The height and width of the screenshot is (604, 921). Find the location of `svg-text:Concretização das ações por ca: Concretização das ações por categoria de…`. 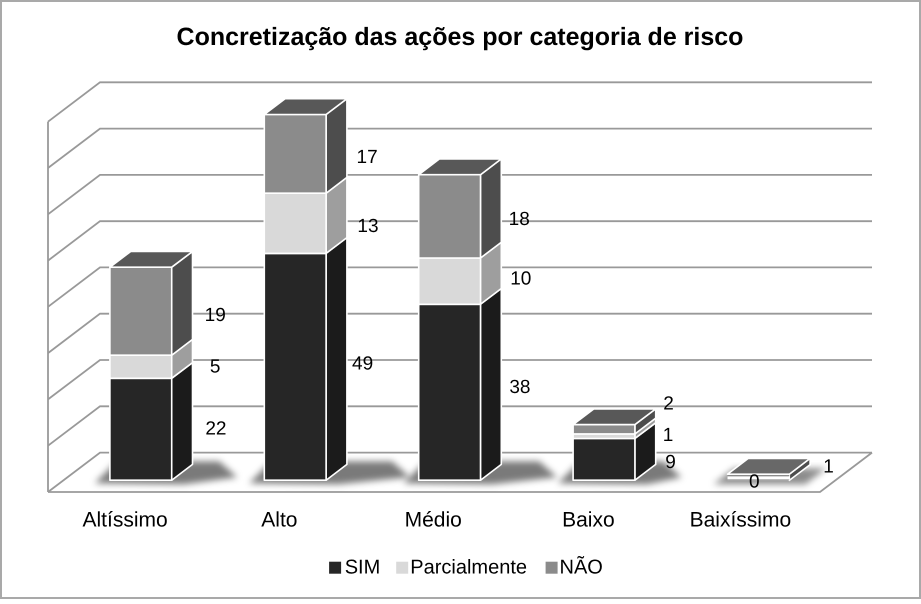

svg-text:Concretização das ações por ca: Concretização das ações por categoria de… is located at coordinates (460, 37).